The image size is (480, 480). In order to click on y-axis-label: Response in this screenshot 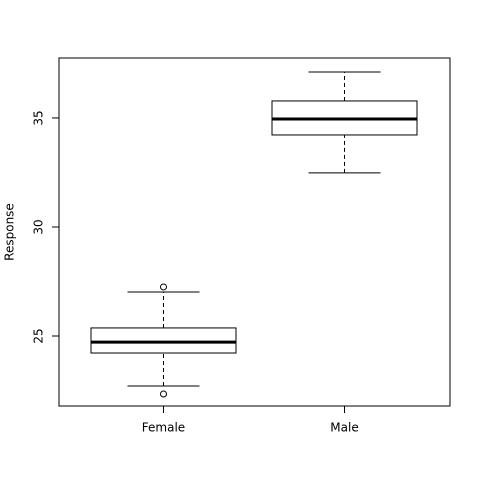, I will do `click(10, 232)`.